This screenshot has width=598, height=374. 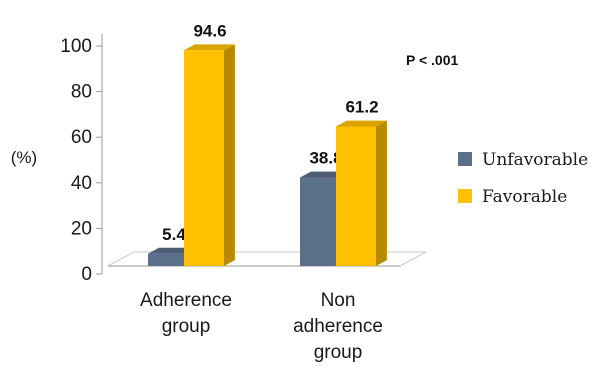 What do you see at coordinates (535, 160) in the screenshot?
I see `legend-label: Unfavorable` at bounding box center [535, 160].